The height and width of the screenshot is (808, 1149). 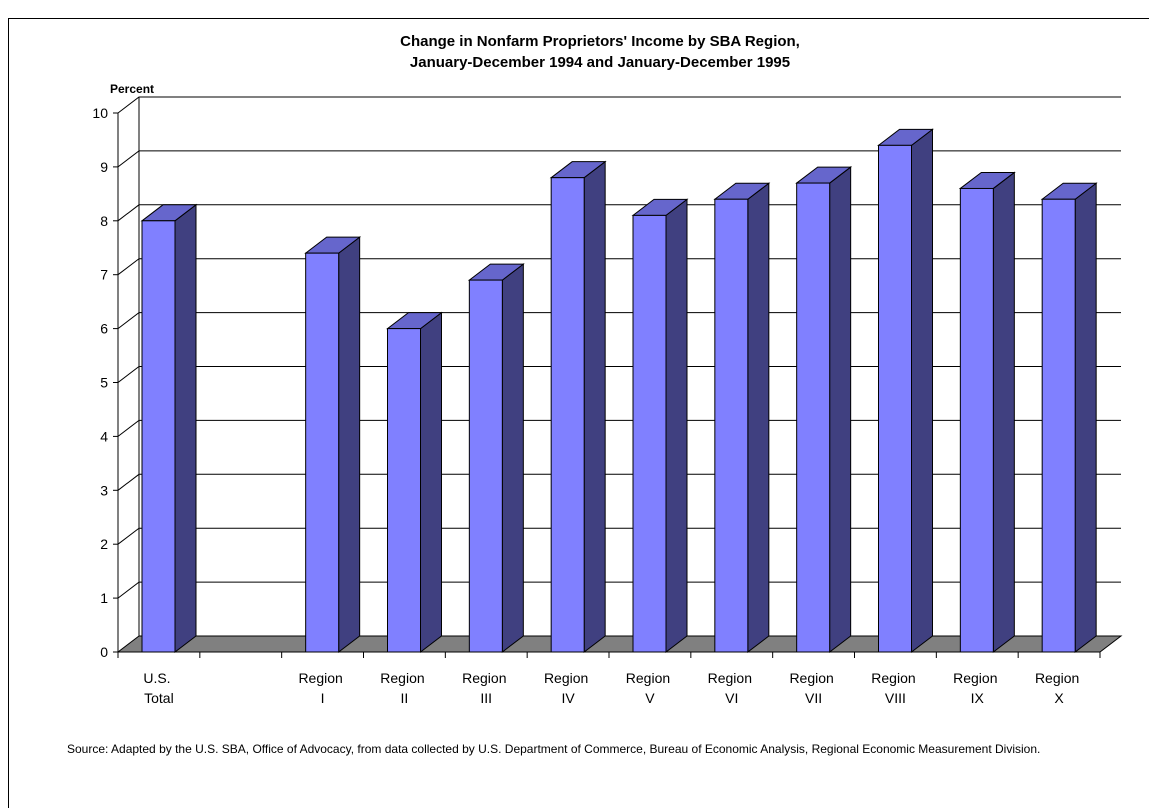 I want to click on y-tick-label: 5, so click(x=104, y=383).